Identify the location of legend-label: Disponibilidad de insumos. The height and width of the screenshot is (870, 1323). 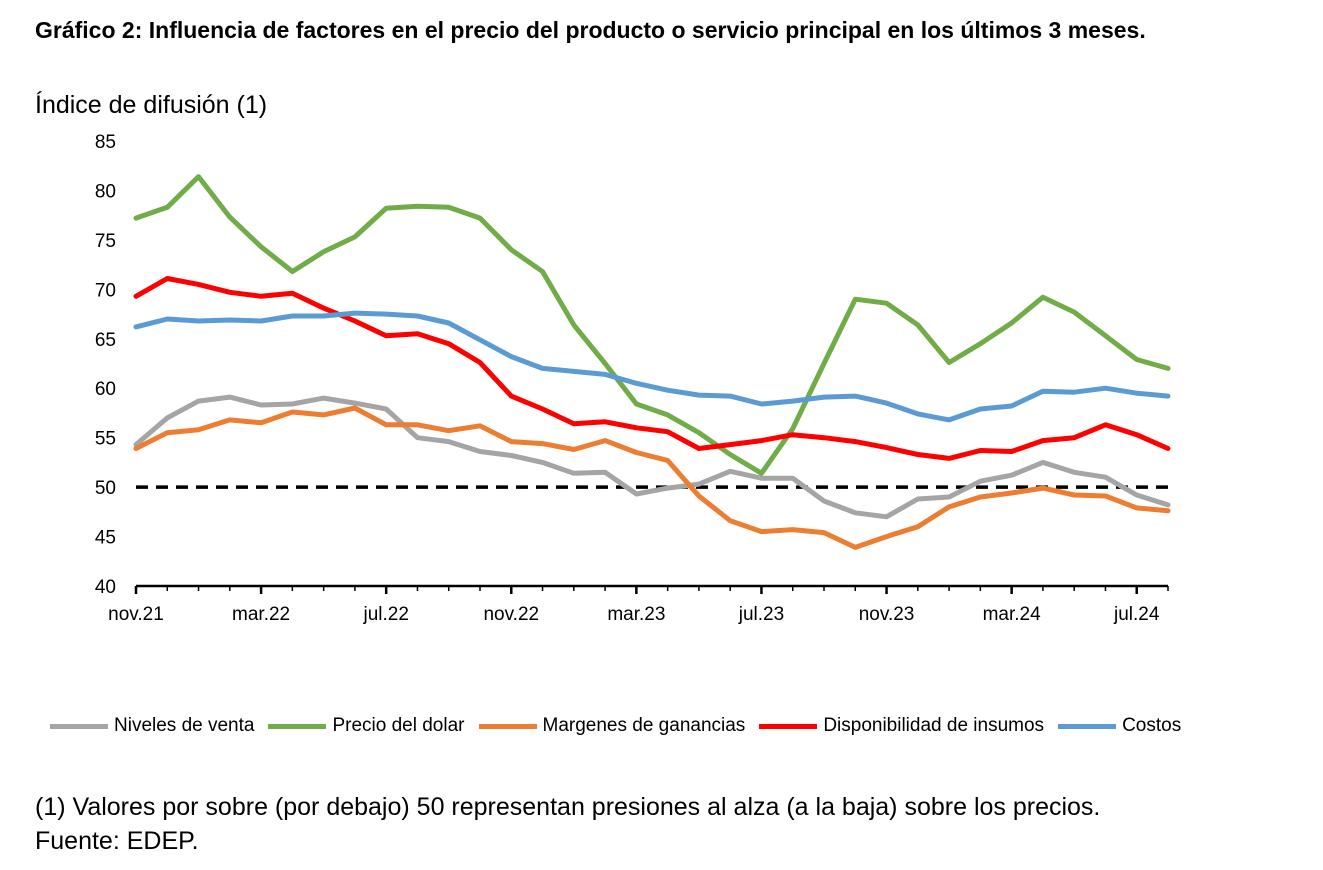
(934, 725).